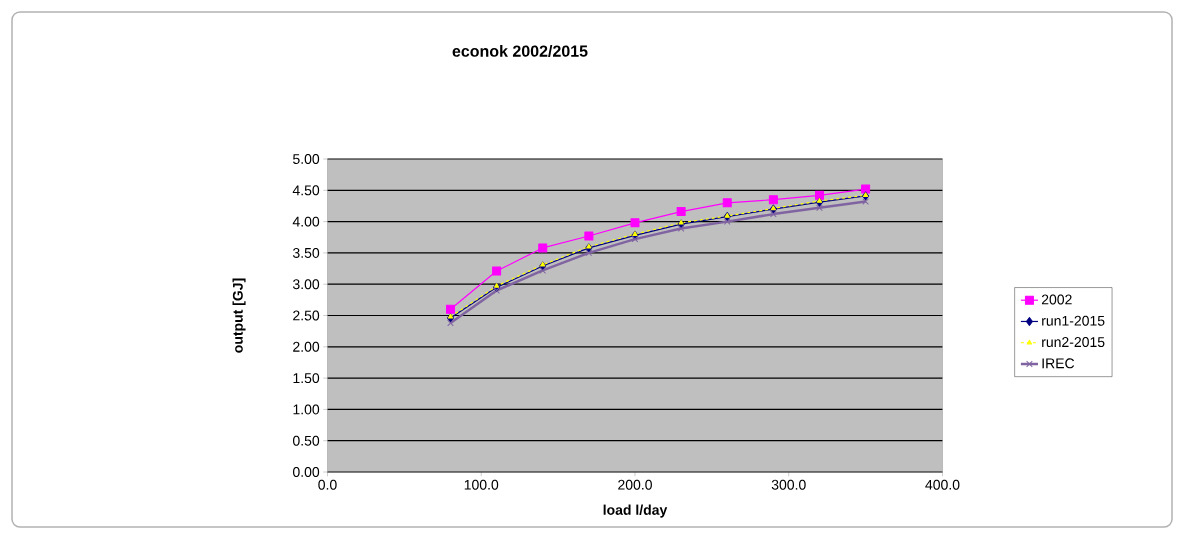 Image resolution: width=1184 pixels, height=539 pixels. I want to click on y-tick-label: 4.00, so click(306, 221).